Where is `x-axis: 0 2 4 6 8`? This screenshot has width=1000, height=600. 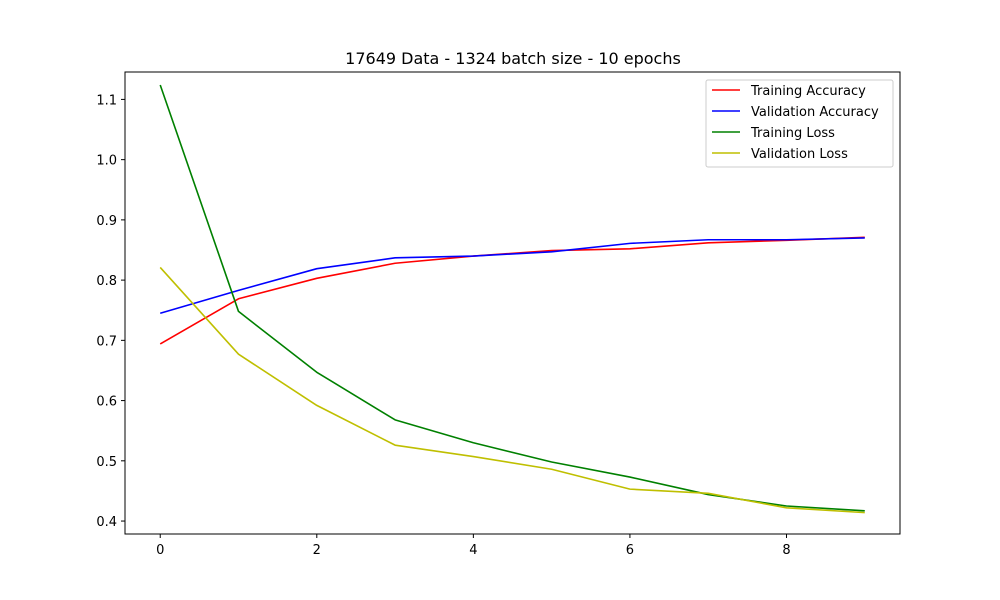 x-axis: 0 2 4 6 8 is located at coordinates (473, 546).